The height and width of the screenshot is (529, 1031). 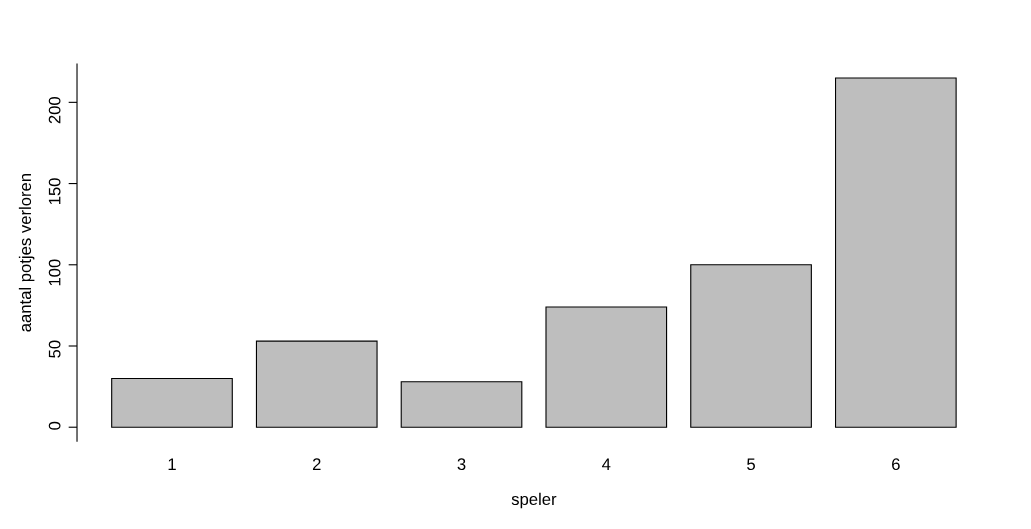 I want to click on y-axis-title: aantal potjes verloren, so click(x=26, y=252).